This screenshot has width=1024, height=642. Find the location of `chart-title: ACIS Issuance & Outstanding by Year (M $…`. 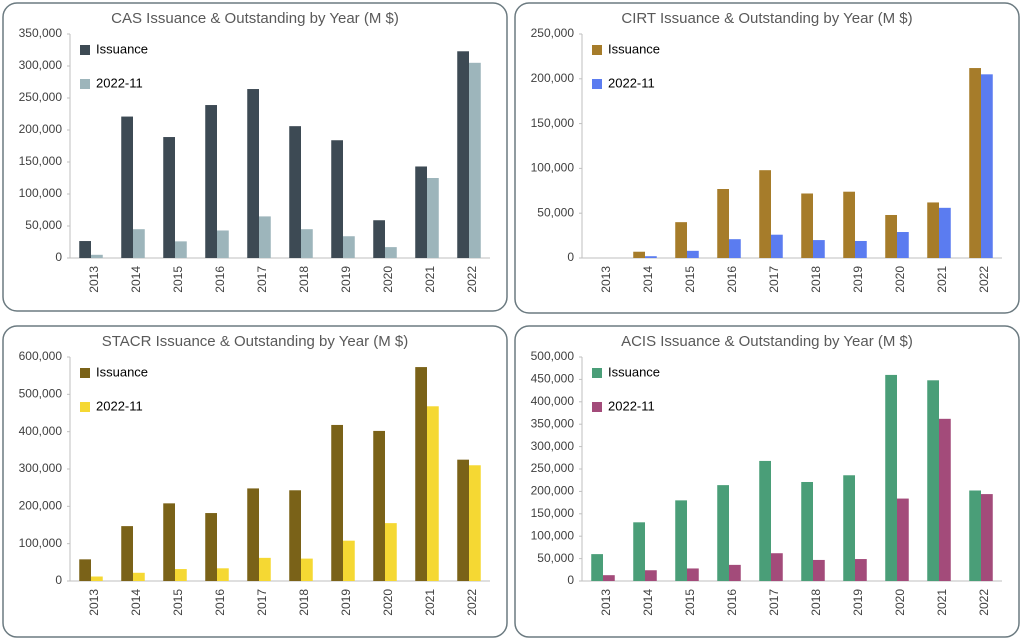

chart-title: ACIS Issuance & Outstanding by Year (M $… is located at coordinates (767, 341).